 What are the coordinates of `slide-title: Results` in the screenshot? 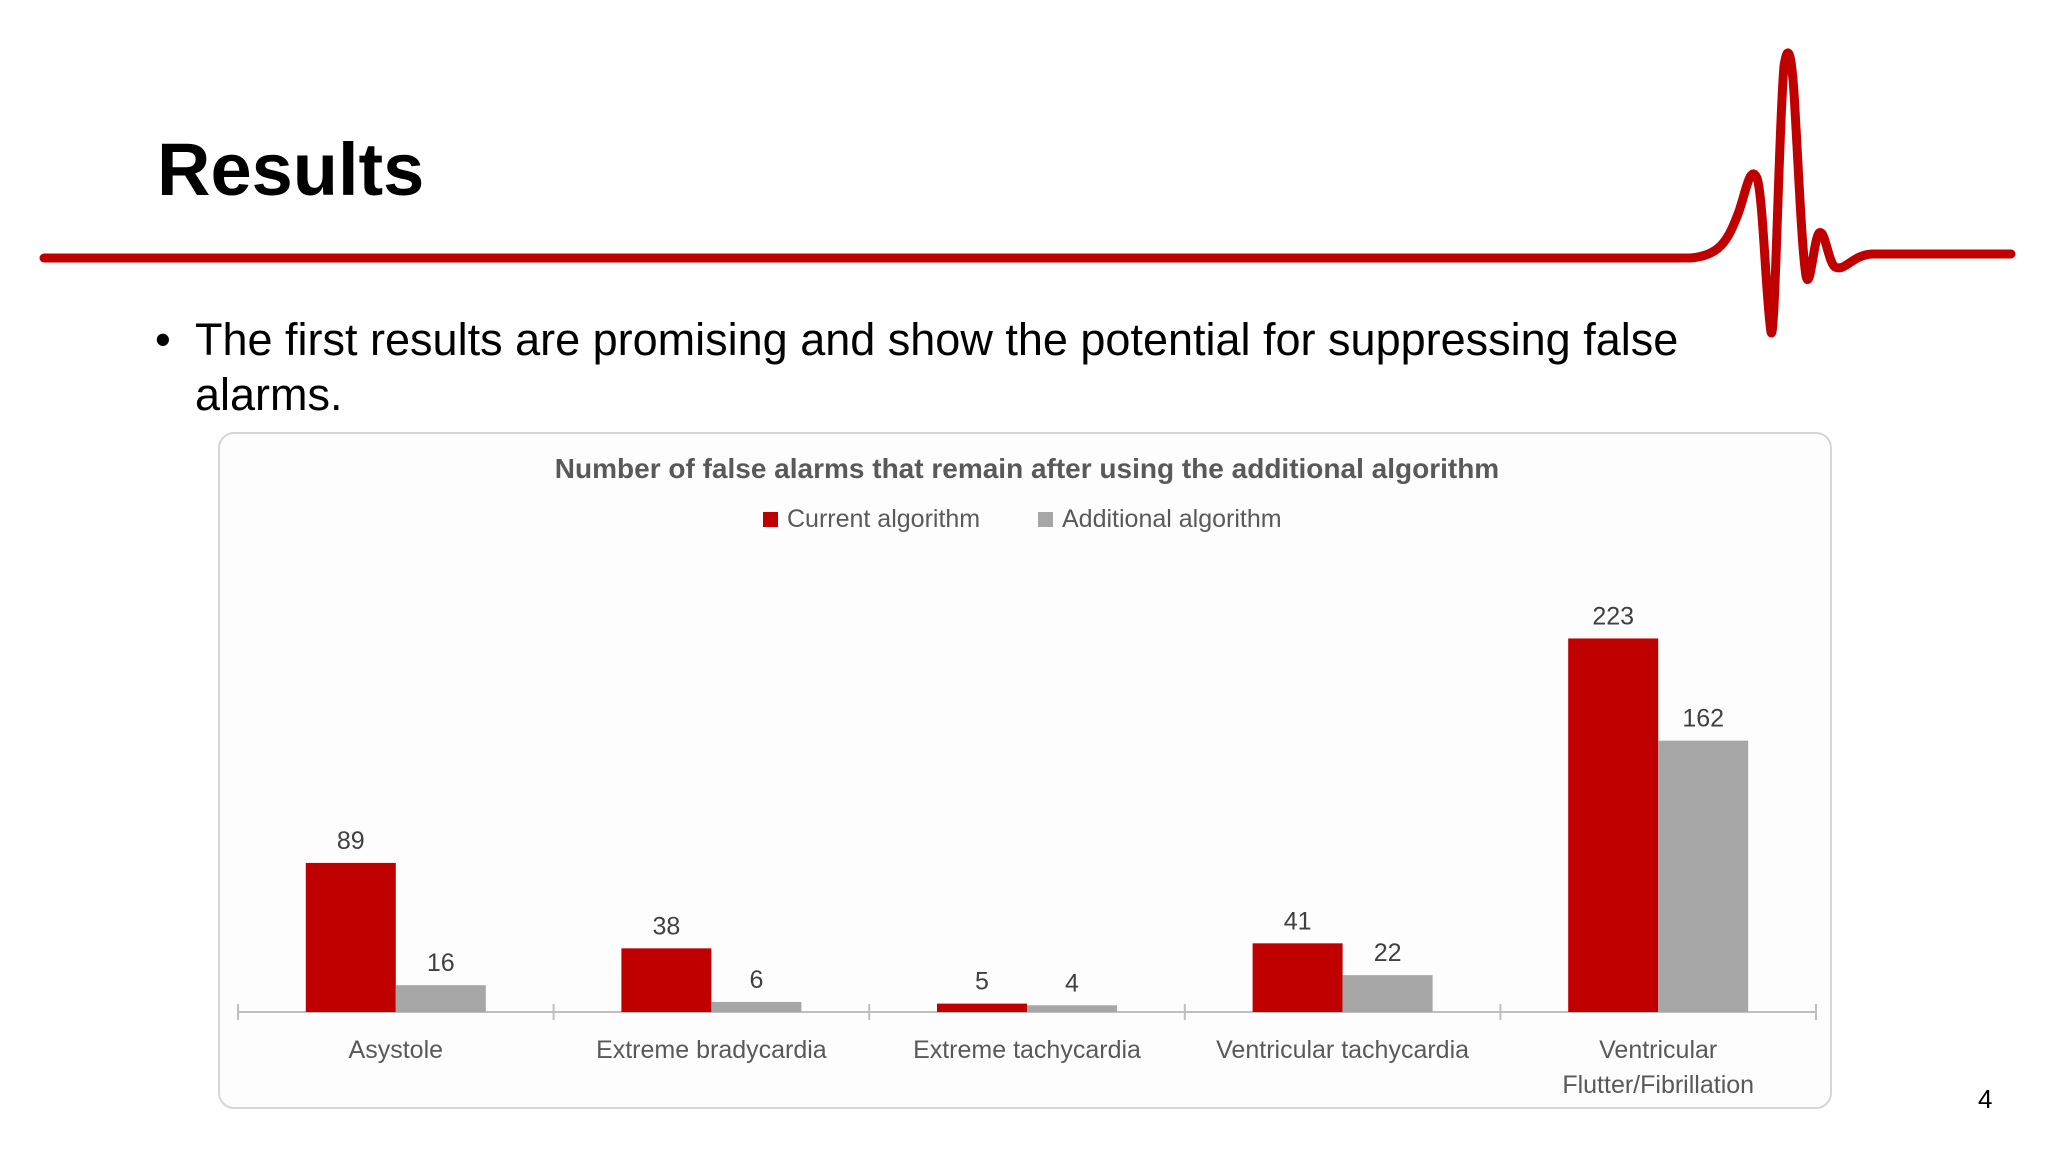 It's located at (291, 169).